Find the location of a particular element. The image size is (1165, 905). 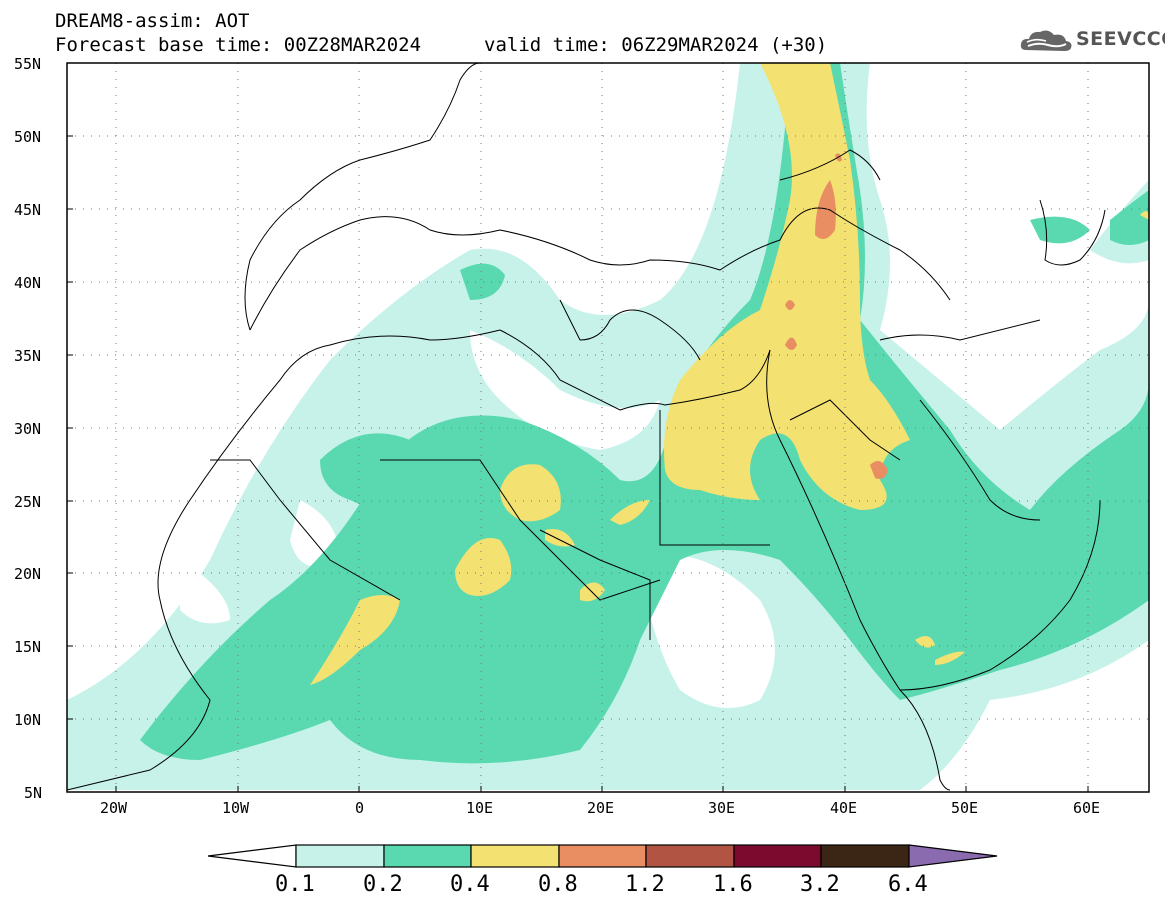

lat-label: 35N is located at coordinates (28, 356).